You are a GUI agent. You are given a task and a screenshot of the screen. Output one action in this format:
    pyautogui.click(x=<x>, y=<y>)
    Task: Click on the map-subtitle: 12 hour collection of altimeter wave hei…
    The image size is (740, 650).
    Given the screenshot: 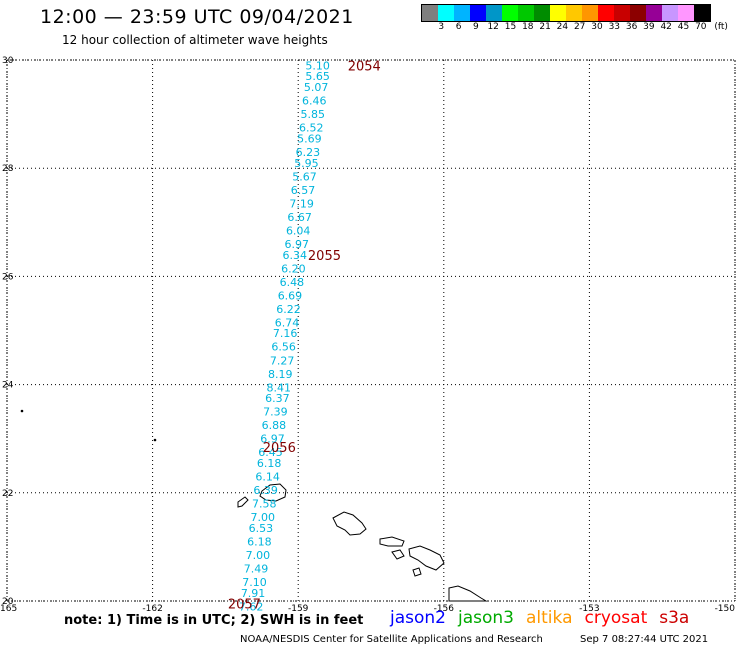 What is the action you would take?
    pyautogui.click(x=195, y=40)
    